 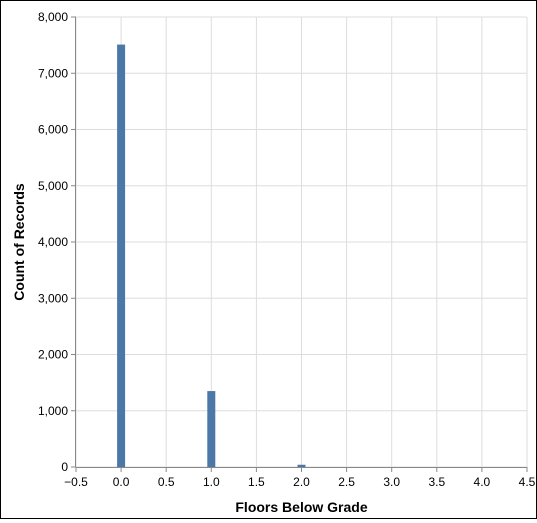 What do you see at coordinates (121, 482) in the screenshot?
I see `x-tick-label: 0.0` at bounding box center [121, 482].